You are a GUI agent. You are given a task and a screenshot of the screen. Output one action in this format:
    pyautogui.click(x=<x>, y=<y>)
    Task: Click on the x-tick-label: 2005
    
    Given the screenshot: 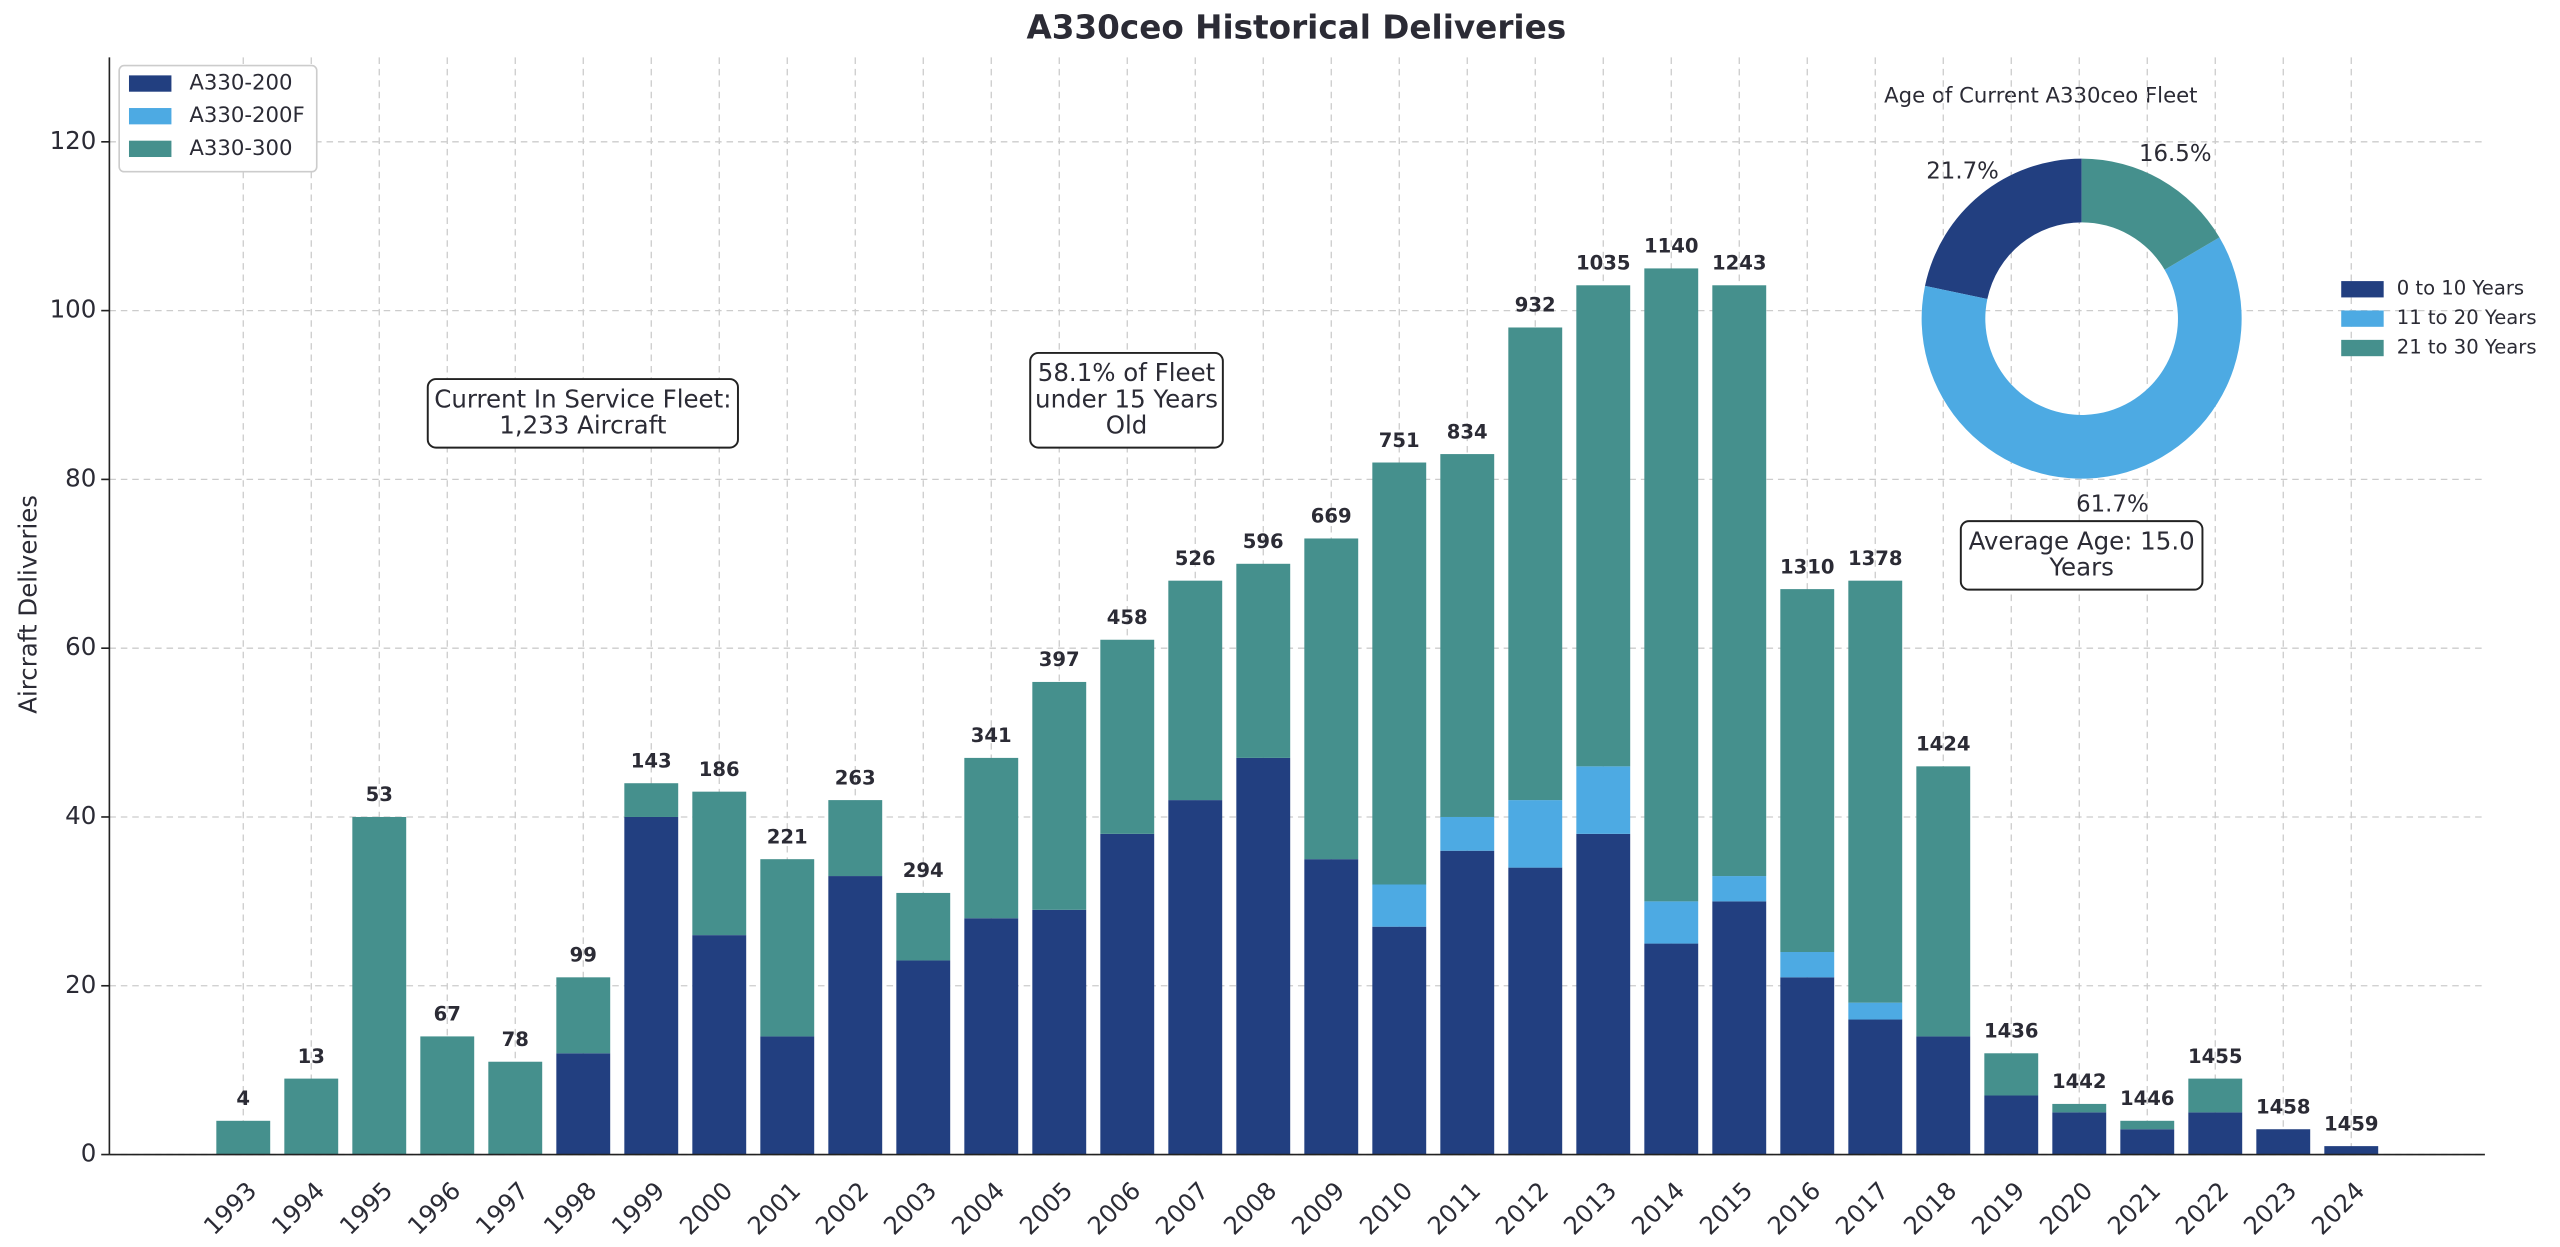 What is the action you would take?
    pyautogui.click(x=1046, y=1208)
    